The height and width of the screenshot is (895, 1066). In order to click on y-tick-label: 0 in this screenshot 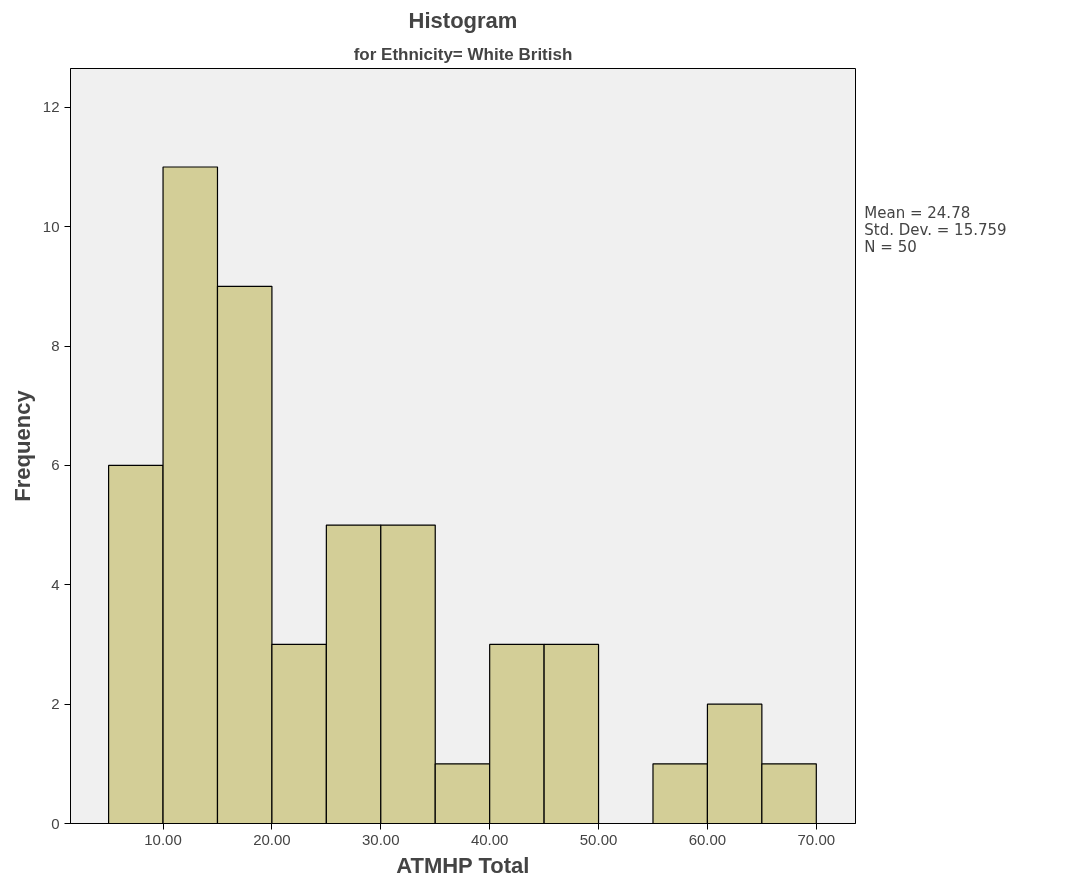, I will do `click(55, 823)`.